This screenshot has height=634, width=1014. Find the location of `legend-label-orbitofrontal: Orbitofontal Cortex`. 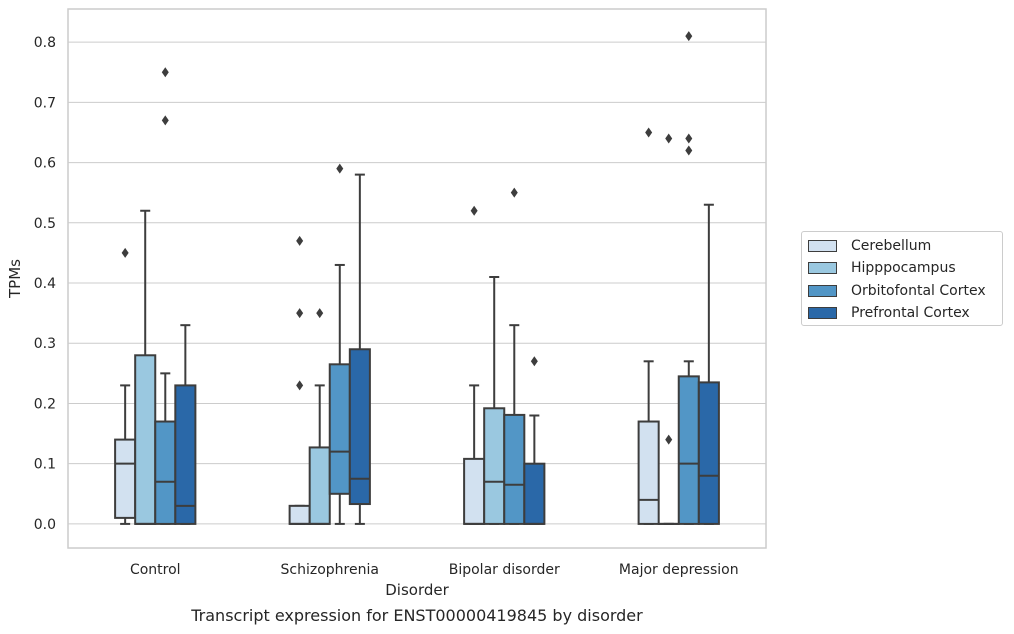

legend-label-orbitofrontal: Orbitofontal Cortex is located at coordinates (918, 291).